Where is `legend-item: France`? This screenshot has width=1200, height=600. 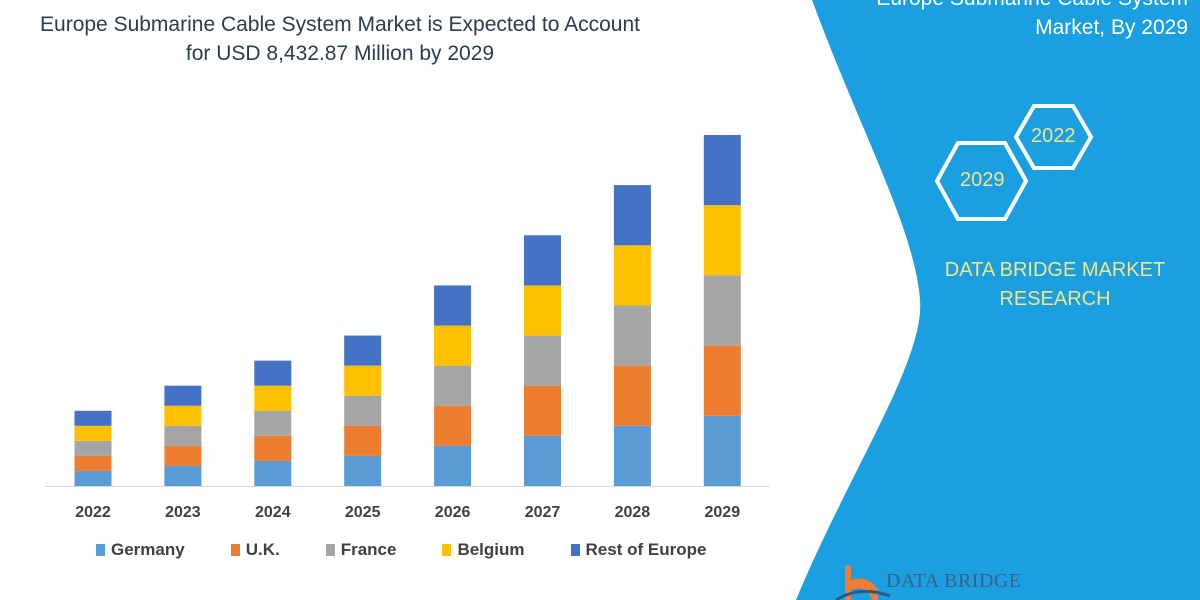 legend-item: France is located at coordinates (361, 550).